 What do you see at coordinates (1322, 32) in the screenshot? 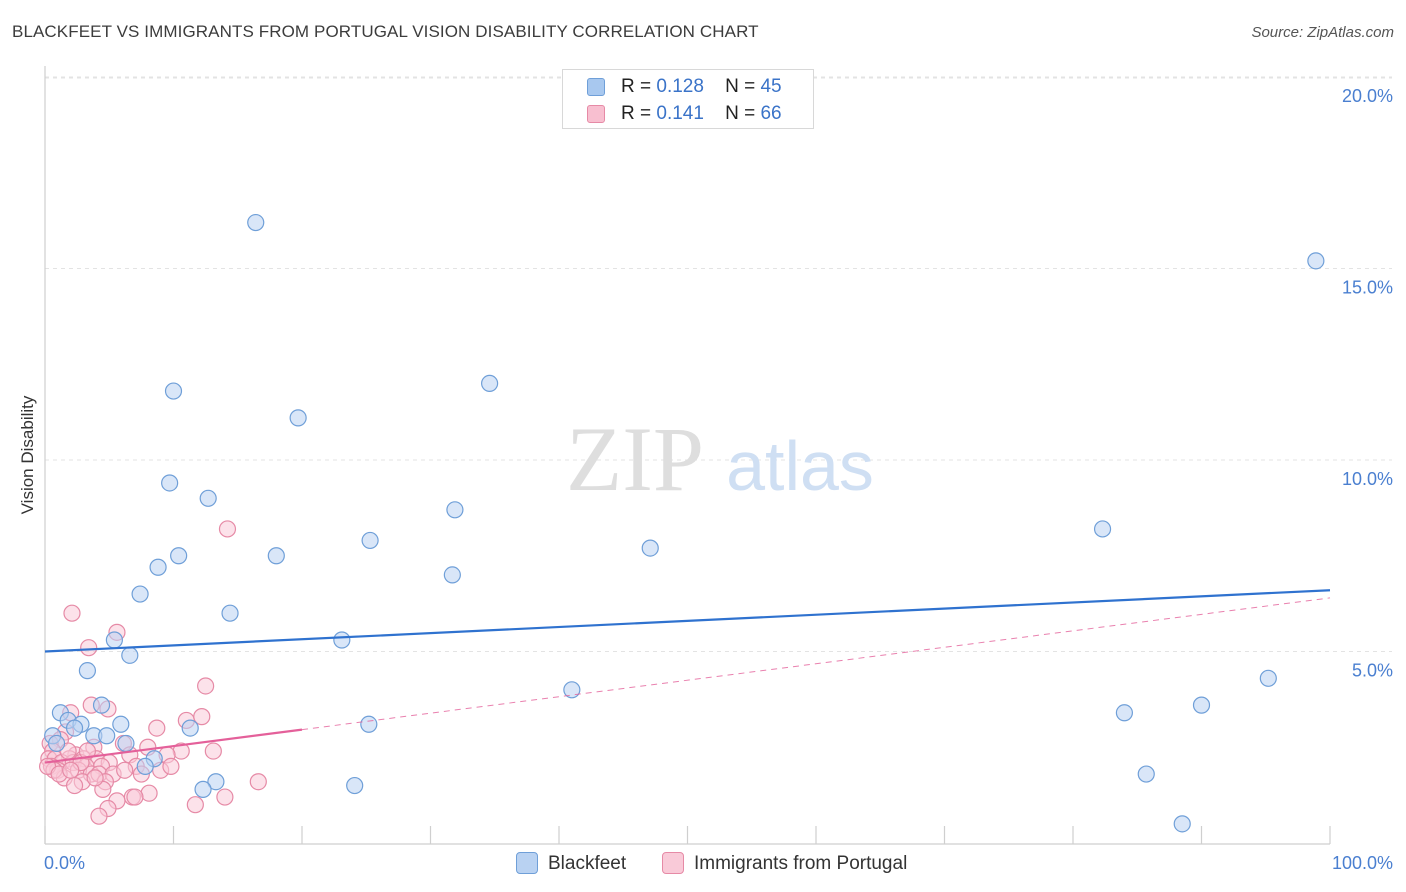
I see `source-label: Source: ZipAtlas.com` at bounding box center [1322, 32].